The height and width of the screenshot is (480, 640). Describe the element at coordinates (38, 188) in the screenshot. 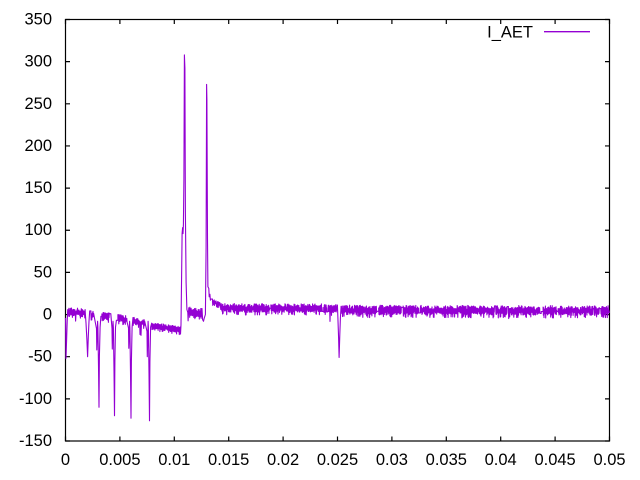

I see `svg-text: 150` at that location.